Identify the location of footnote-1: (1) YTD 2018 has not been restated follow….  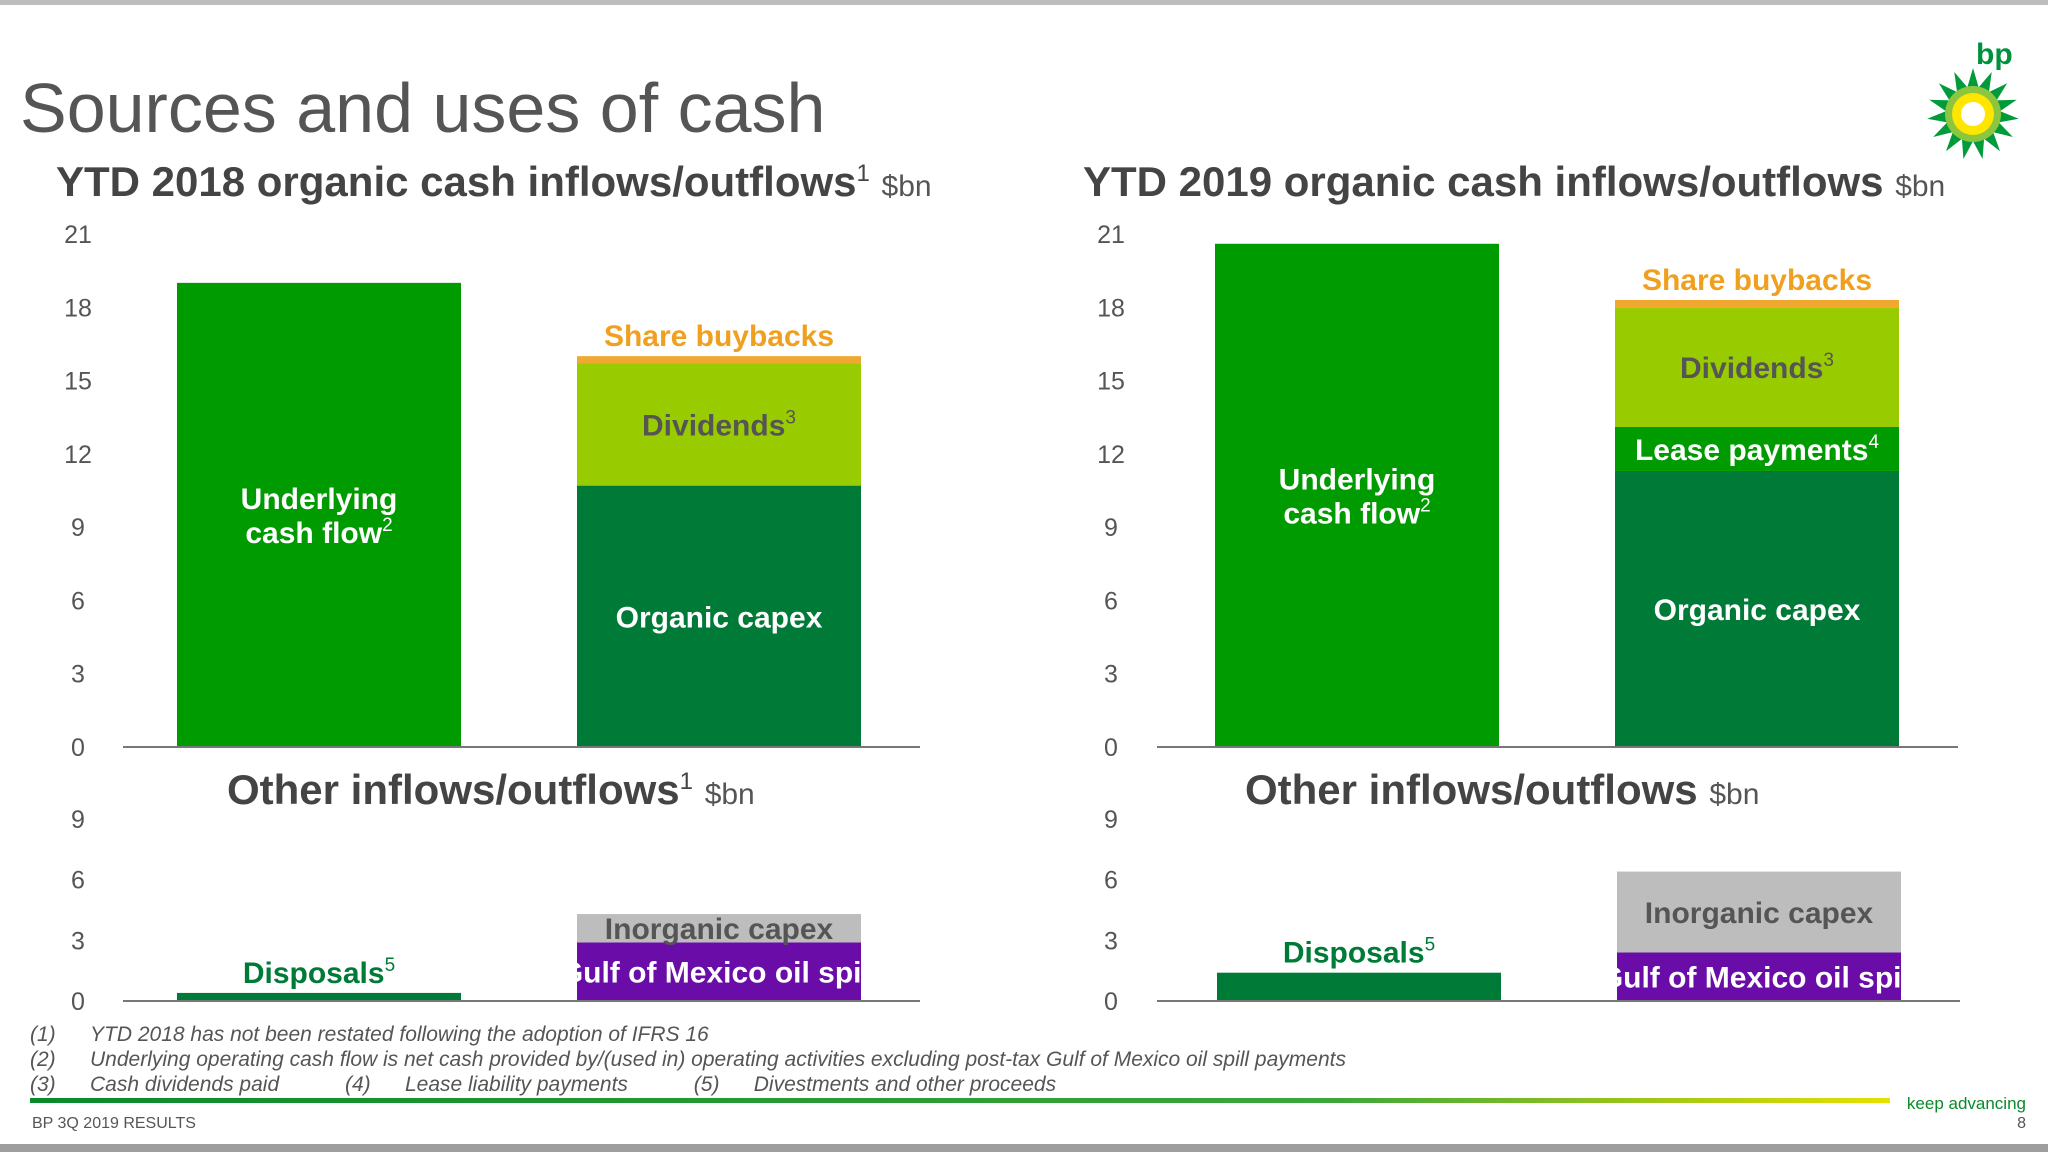
(369, 1034).